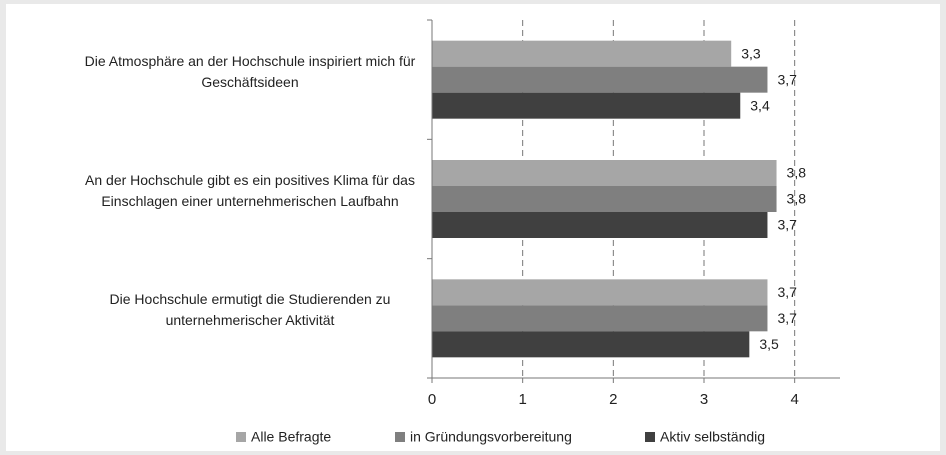 This screenshot has height=455, width=946. What do you see at coordinates (291, 437) in the screenshot?
I see `legend-label: Alle Befragte` at bounding box center [291, 437].